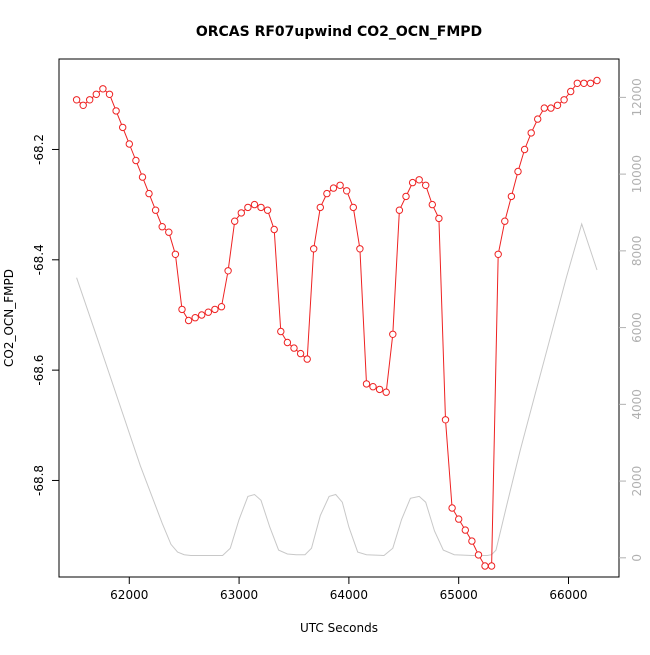  I want to click on y-tick-label: -68.2, so click(39, 149).